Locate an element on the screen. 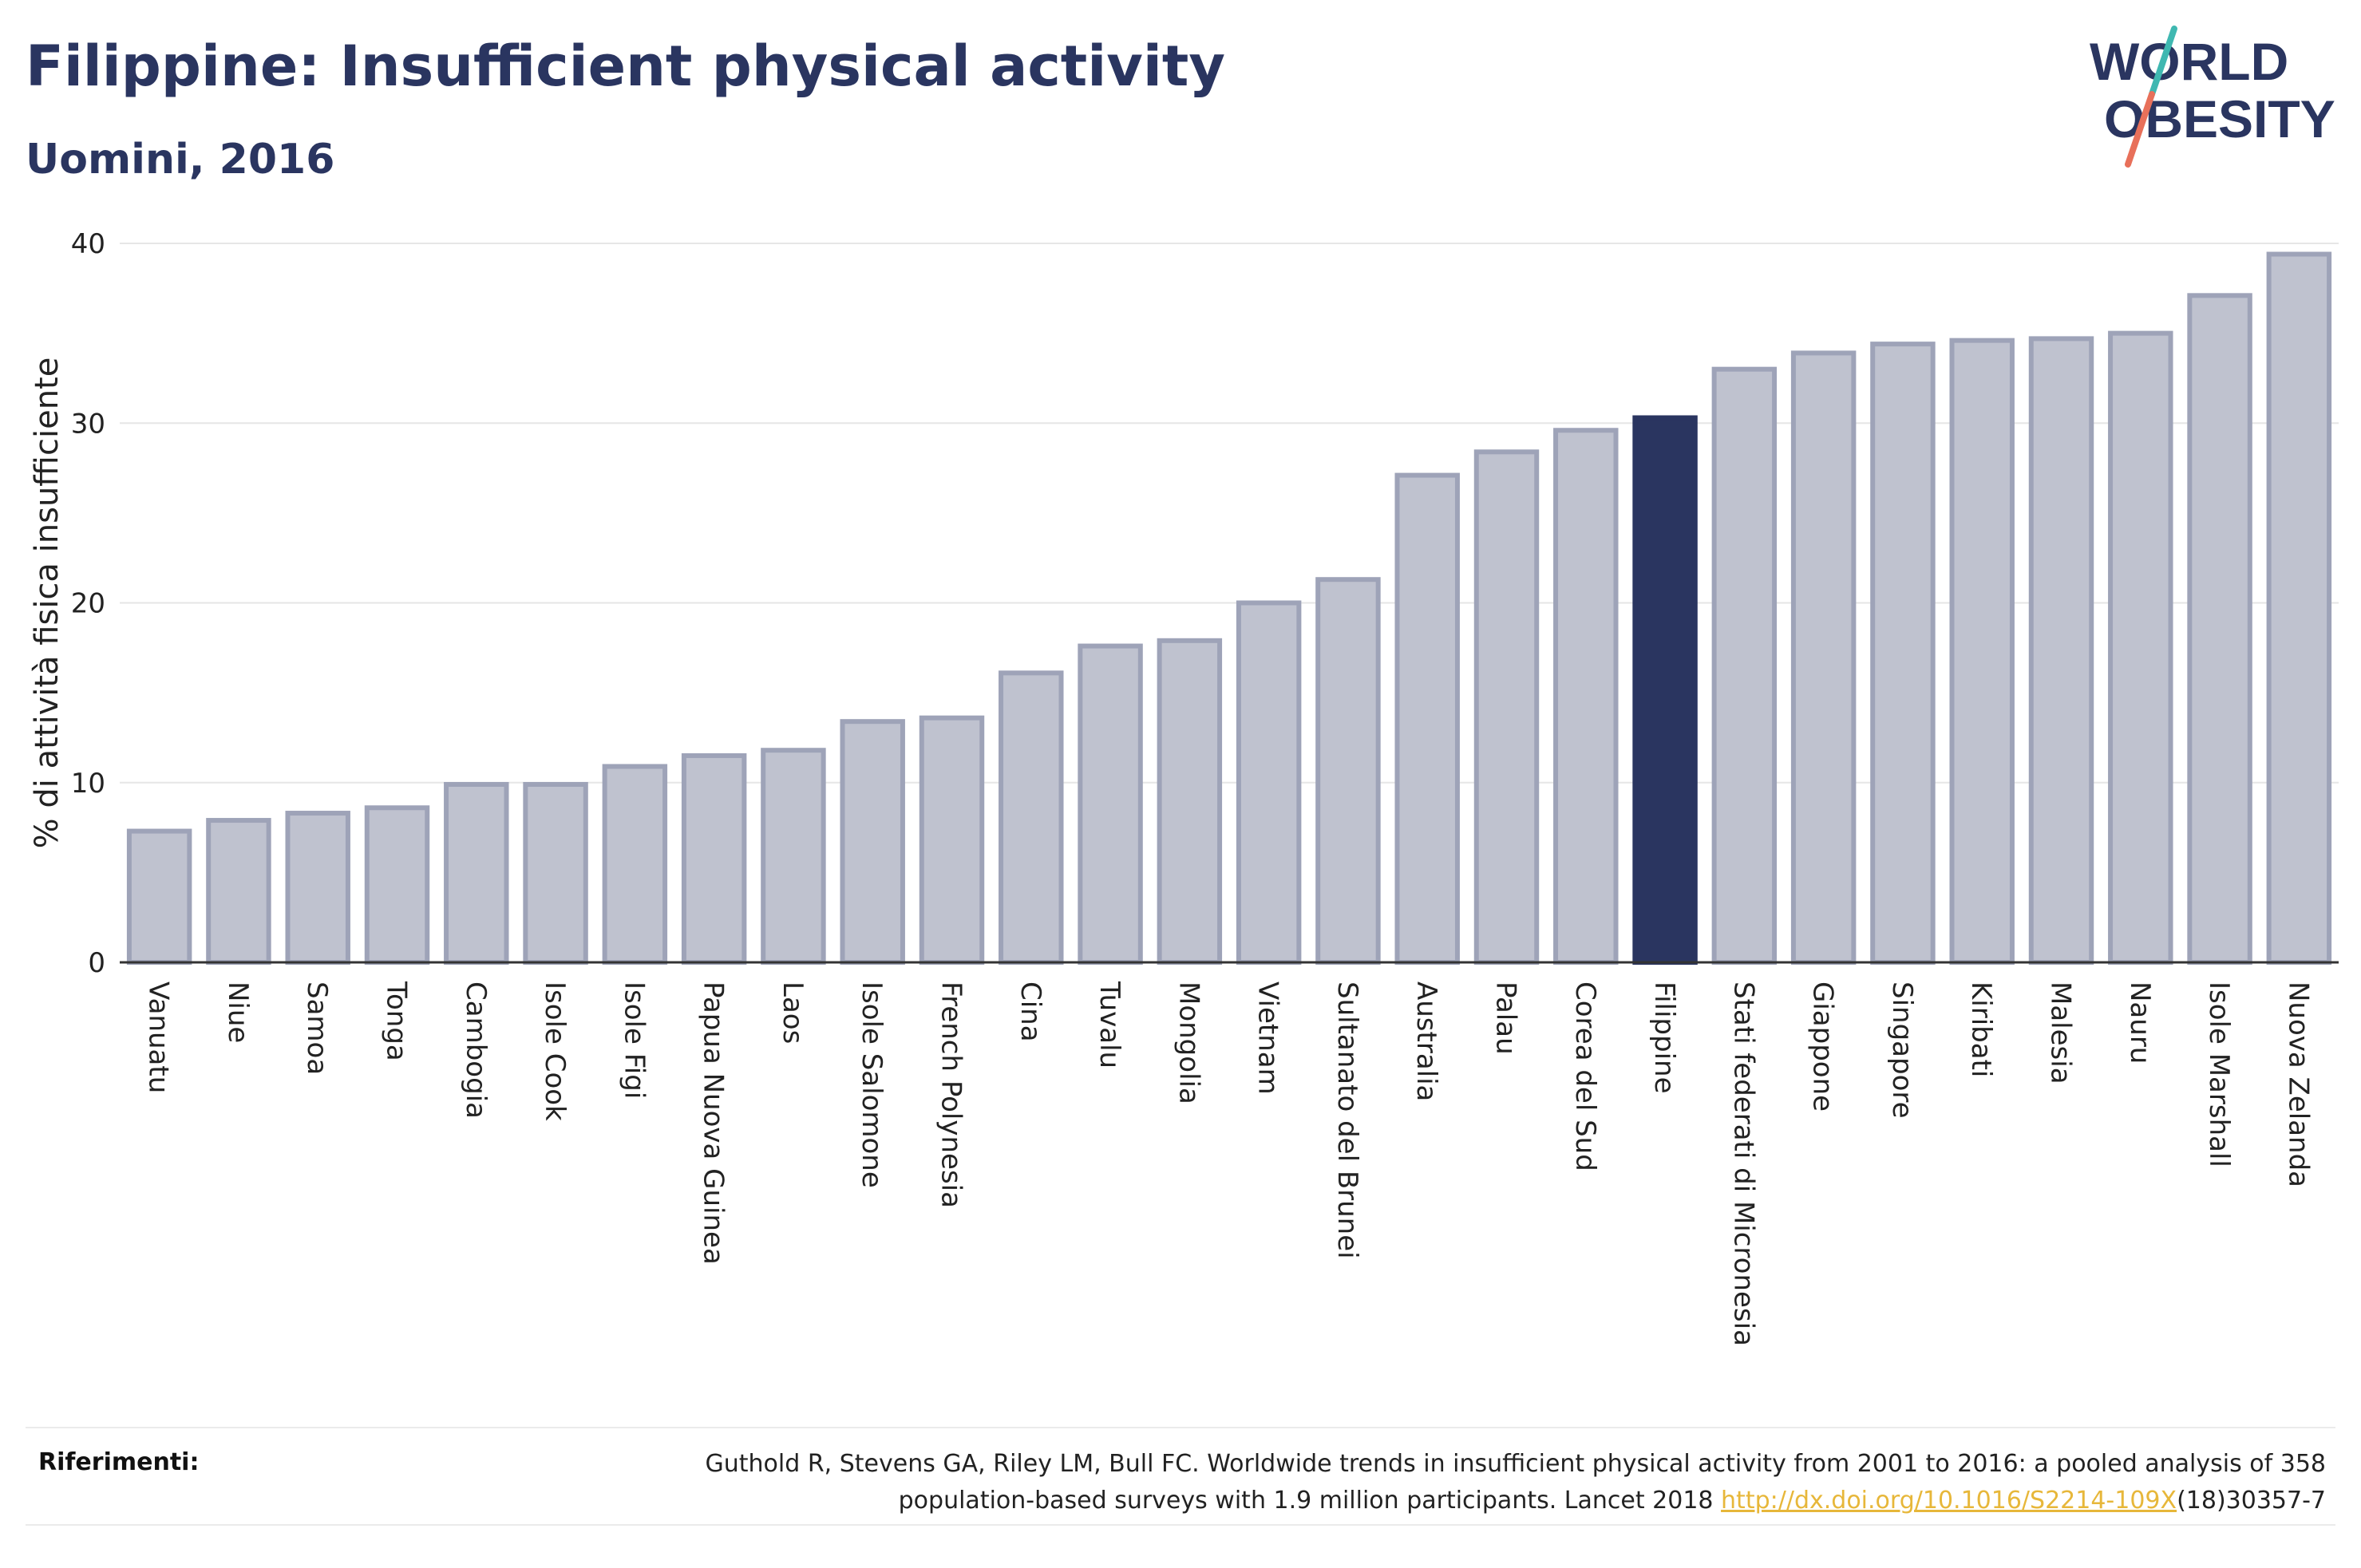 This screenshot has height=1568, width=2361. bar-isole-marshall is located at coordinates (2219, 629).